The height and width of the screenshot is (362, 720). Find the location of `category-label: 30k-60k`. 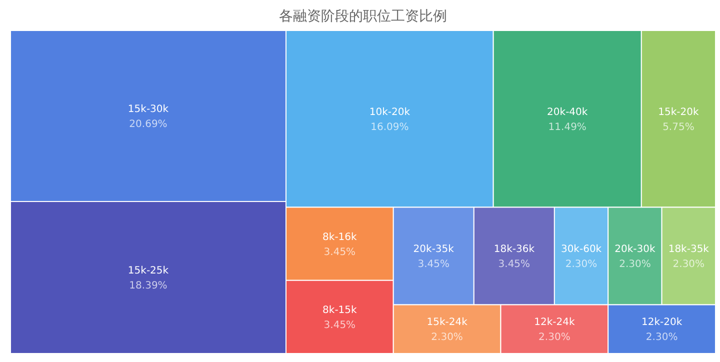

category-label: 30k-60k is located at coordinates (581, 249).